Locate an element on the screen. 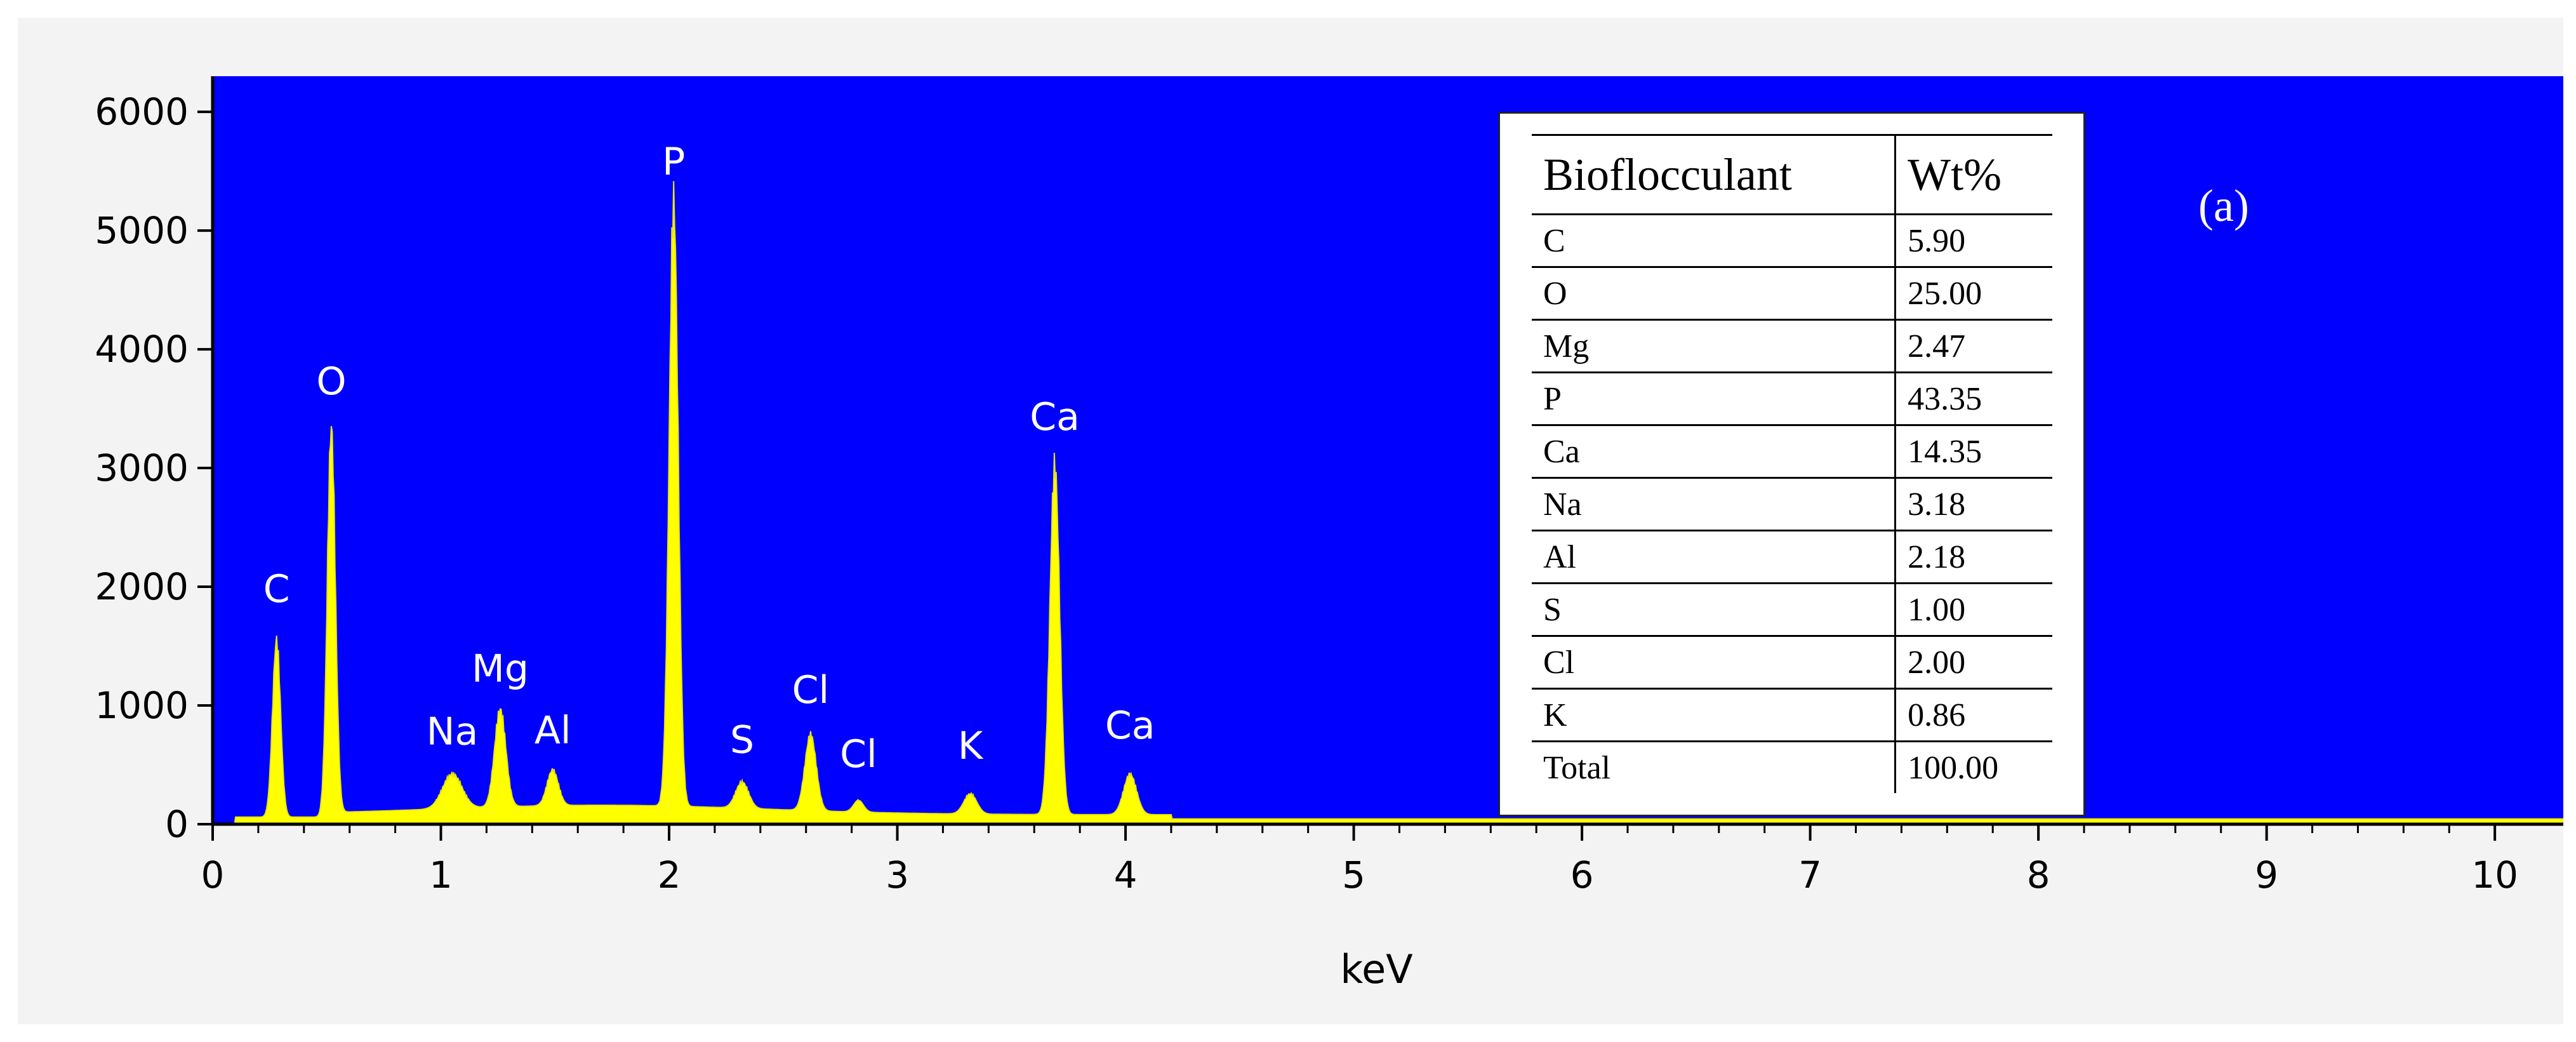 The image size is (2576, 1042). y-tick-label: 2000 is located at coordinates (142, 586).